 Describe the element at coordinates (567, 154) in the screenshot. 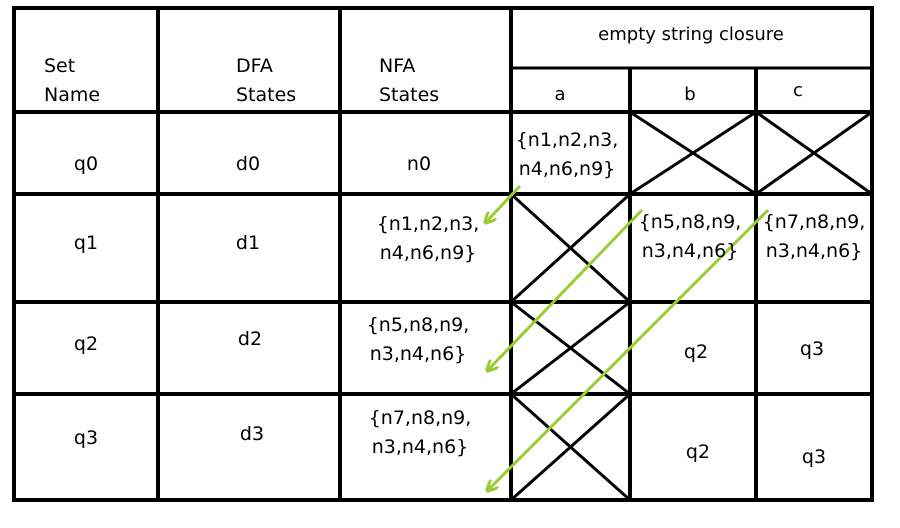

I see `row-q0-closure-a: {n1,n2,n3, n4,n6,n9}` at that location.